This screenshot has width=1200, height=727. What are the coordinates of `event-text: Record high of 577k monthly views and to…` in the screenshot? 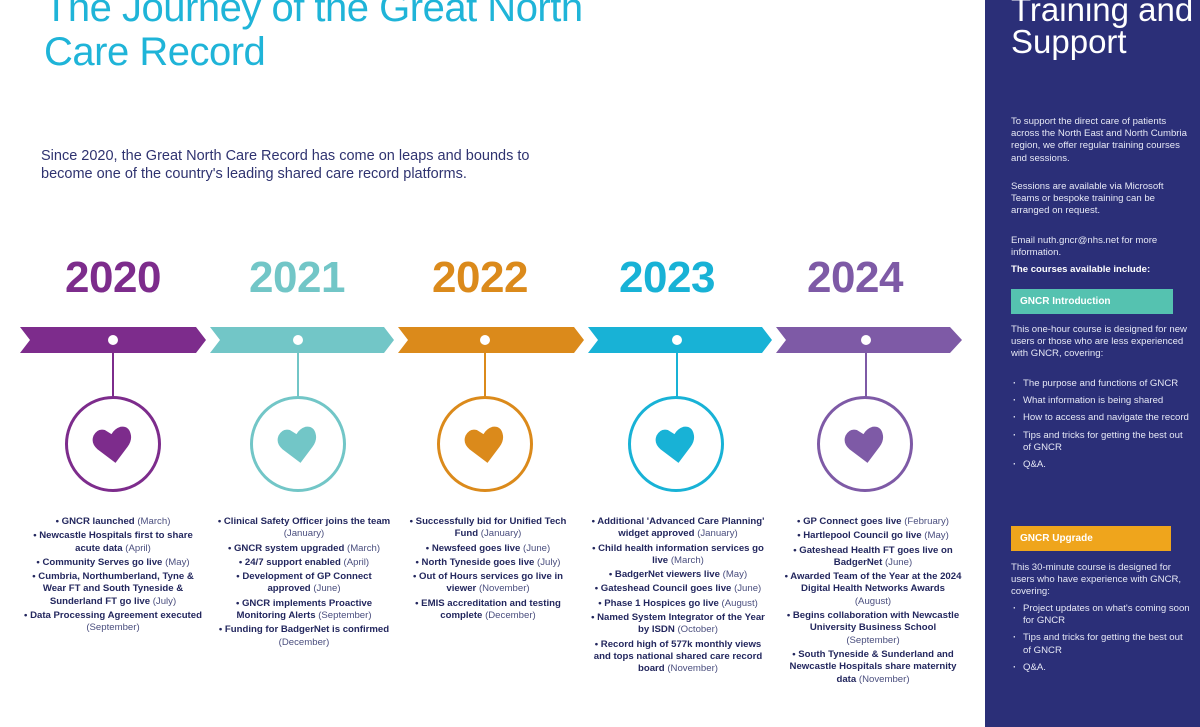 It's located at (678, 656).